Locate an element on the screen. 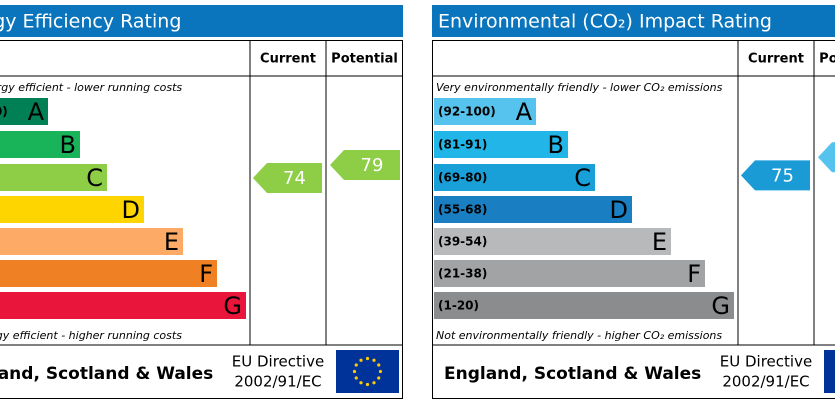 The width and height of the screenshot is (835, 404). band-range: (39-54) is located at coordinates (462, 242).